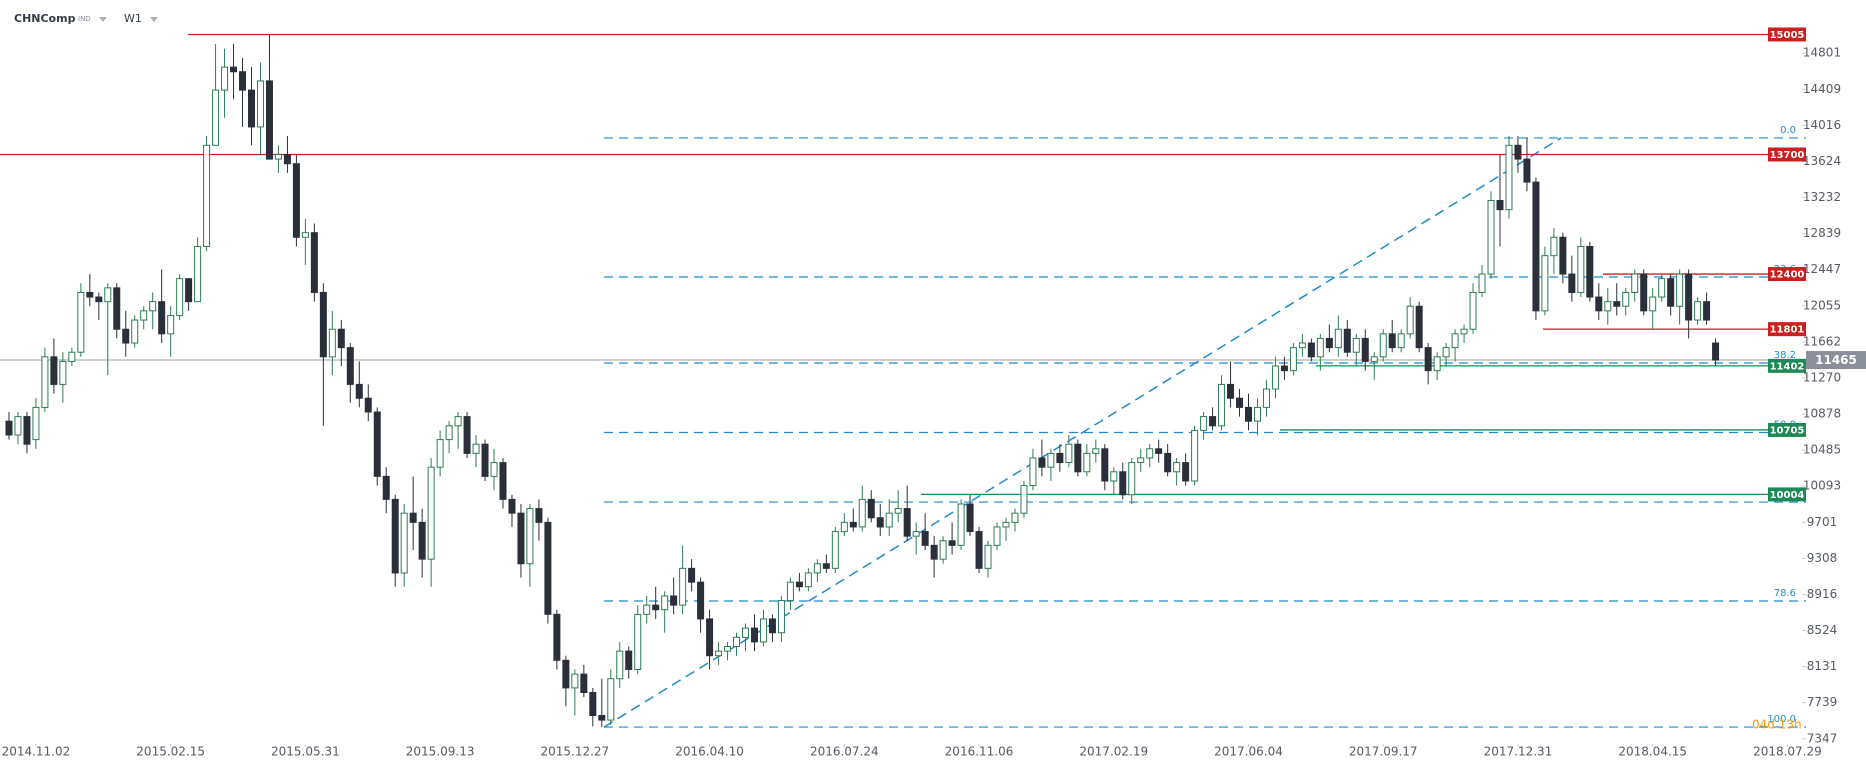  I want to click on y-tick-label: 10485, so click(1822, 450).